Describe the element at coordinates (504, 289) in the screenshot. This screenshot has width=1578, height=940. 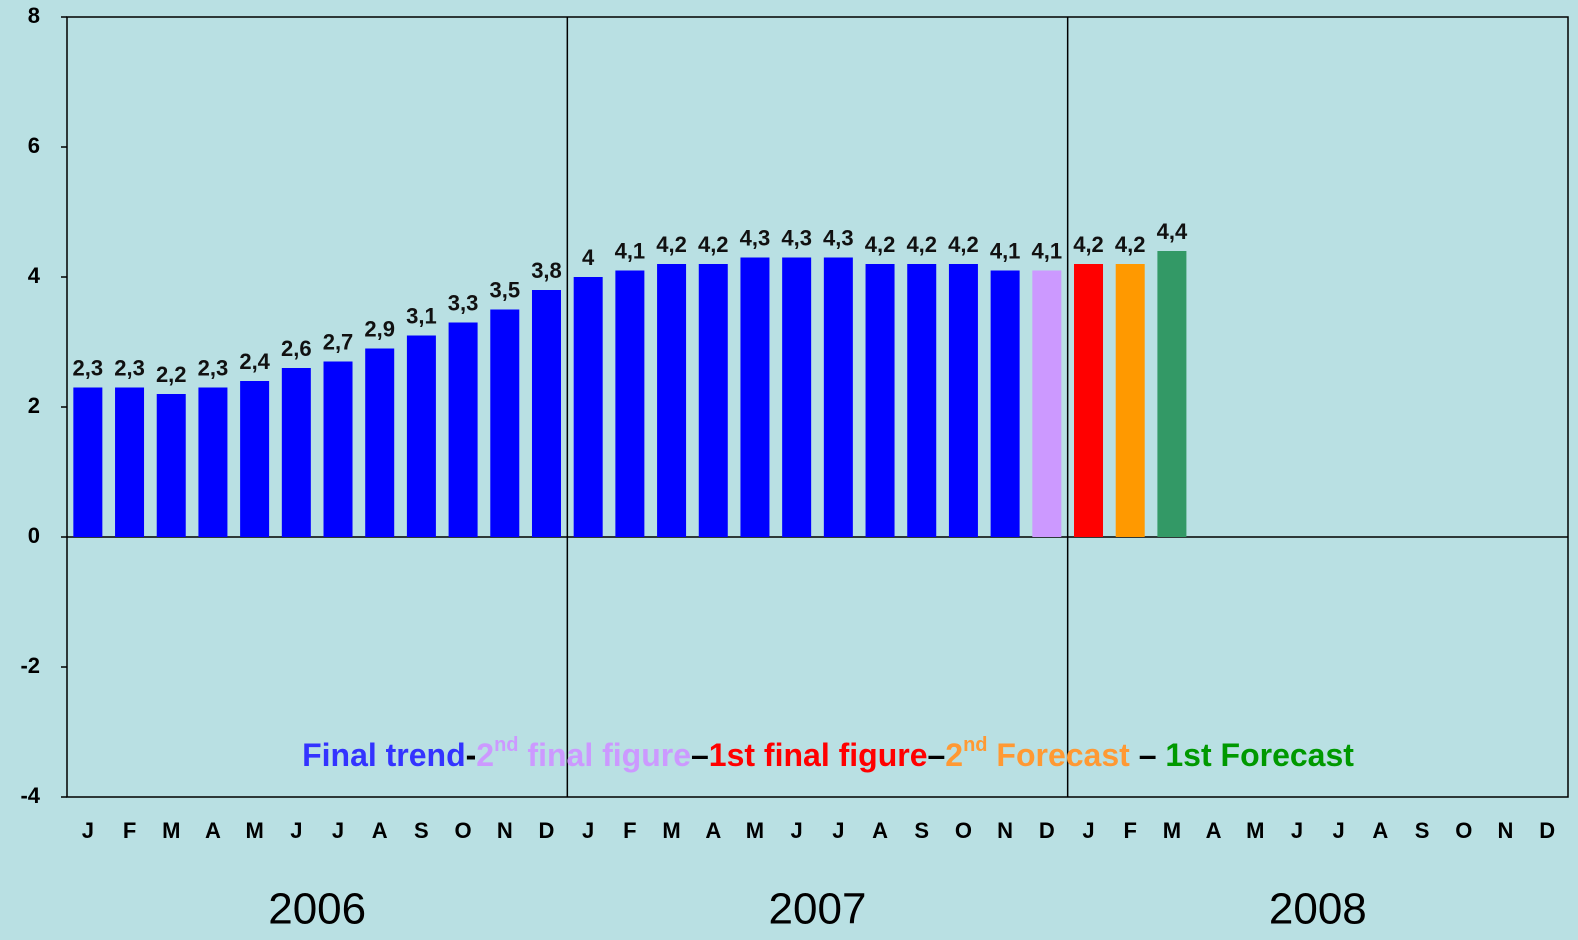
I see `data-label: 3,5` at that location.